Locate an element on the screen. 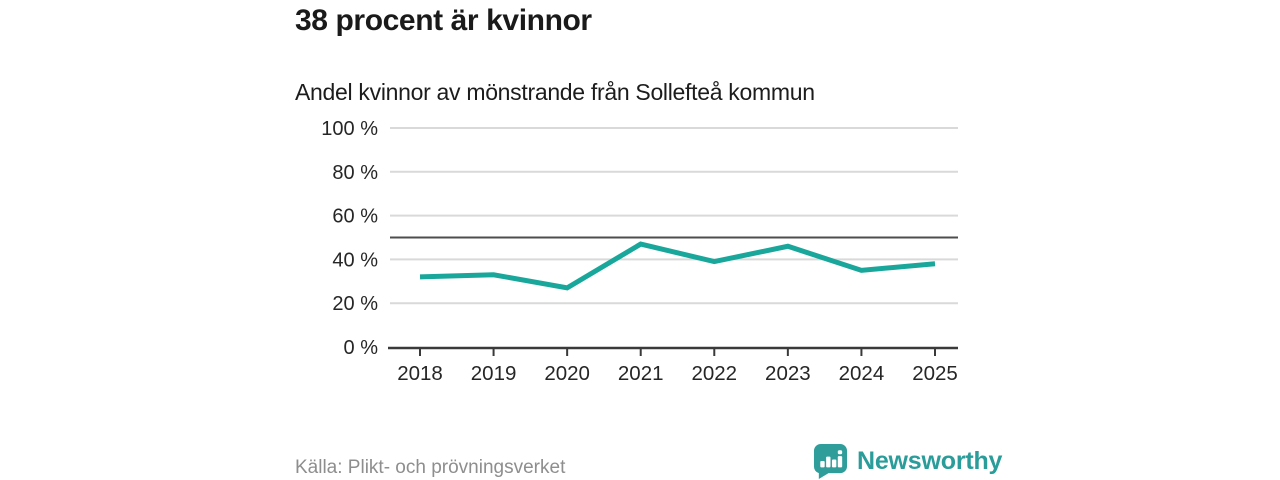  y-tick-label: 40 % is located at coordinates (355, 260).